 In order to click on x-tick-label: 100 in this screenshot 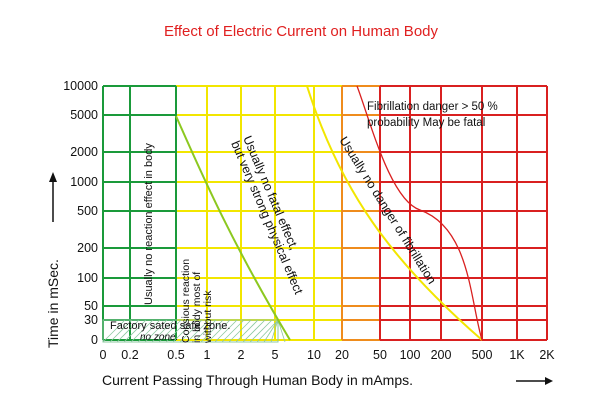, I will do `click(410, 355)`.